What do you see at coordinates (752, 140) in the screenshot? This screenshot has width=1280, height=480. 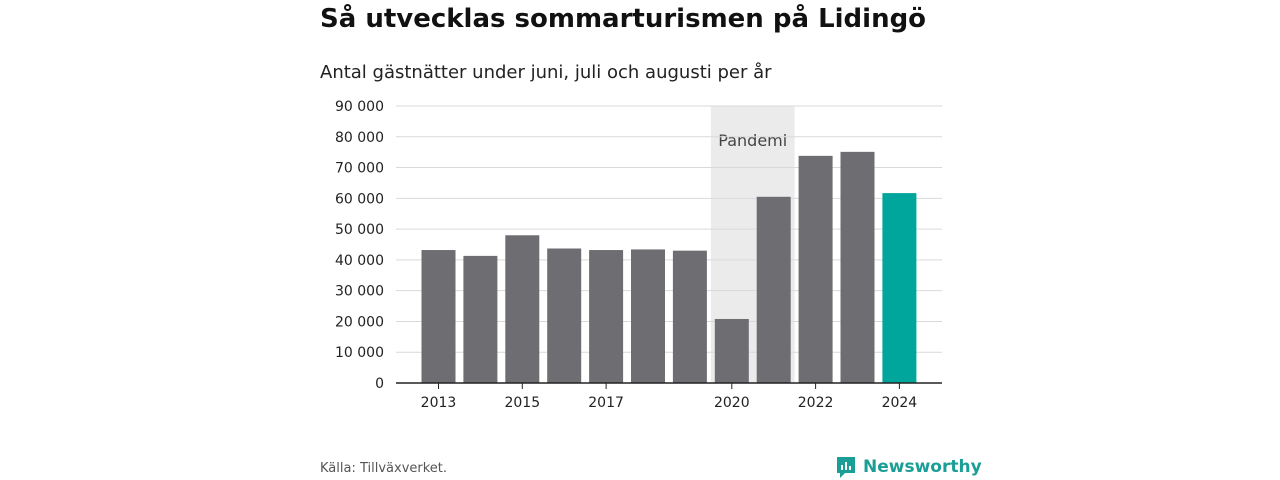 I see `shaded-band-label: Pandemi` at bounding box center [752, 140].